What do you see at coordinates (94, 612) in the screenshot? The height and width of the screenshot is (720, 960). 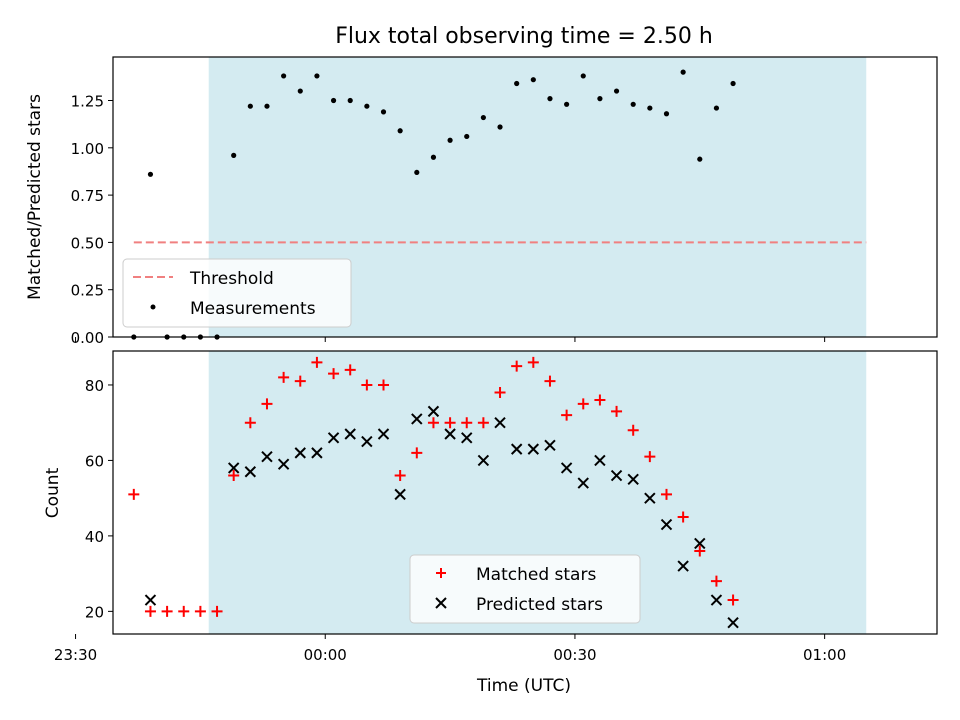 I see `bottom-y-tick-label: 20` at bounding box center [94, 612].